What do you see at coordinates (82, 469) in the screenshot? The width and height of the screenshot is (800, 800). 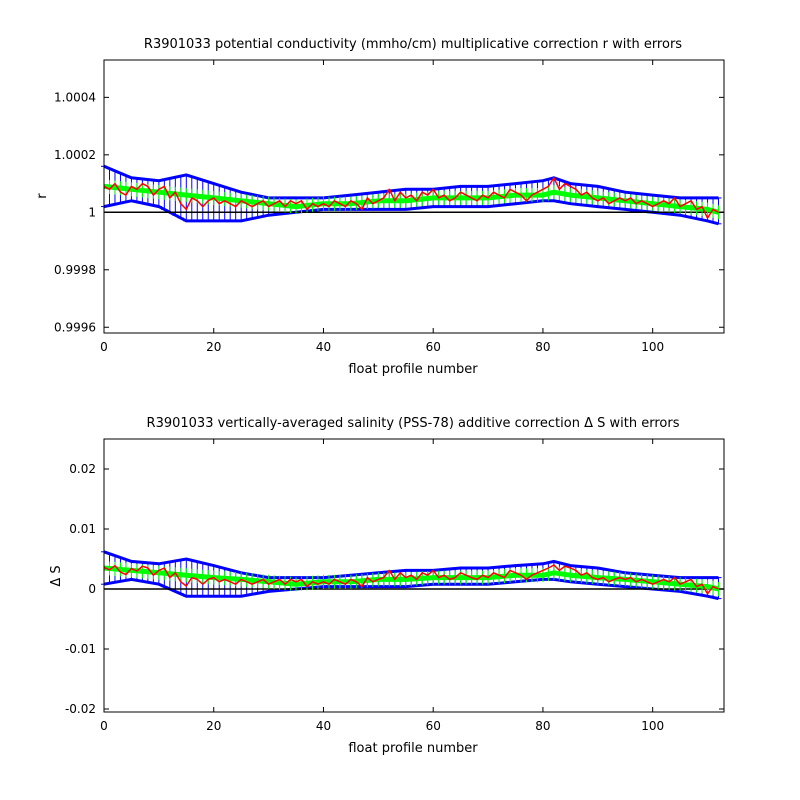 I see `y-tick-label: 0.02` at bounding box center [82, 469].